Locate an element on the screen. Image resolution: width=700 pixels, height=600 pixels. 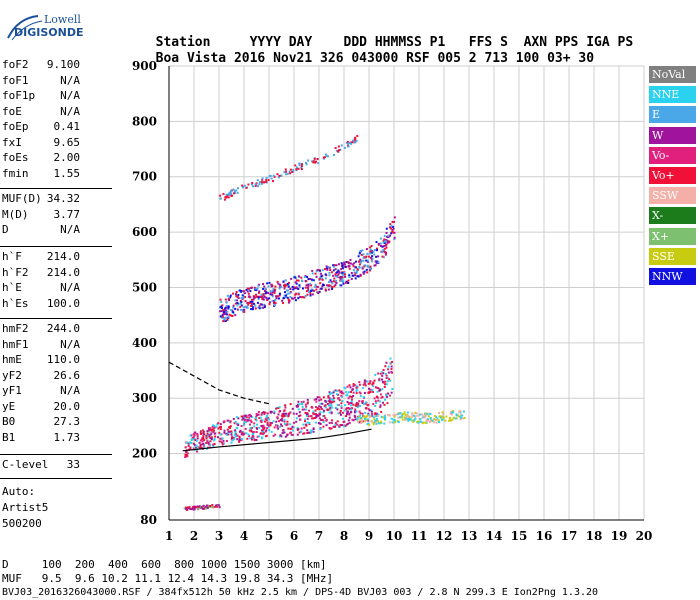
param-row: h`Es 100.0 is located at coordinates (41, 304).